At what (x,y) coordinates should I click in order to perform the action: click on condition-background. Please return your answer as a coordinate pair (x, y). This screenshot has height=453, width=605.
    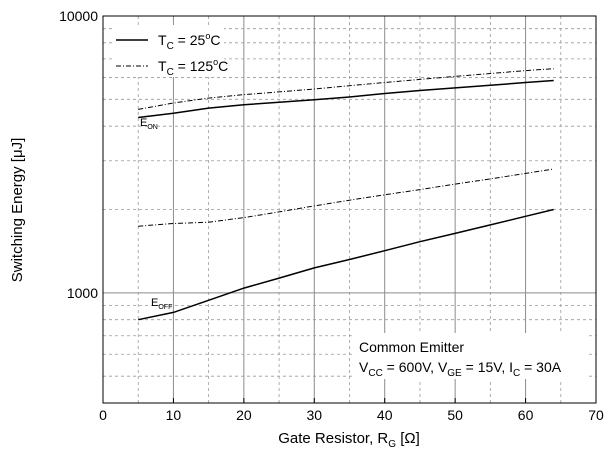
    Looking at the image, I should click on (470, 356).